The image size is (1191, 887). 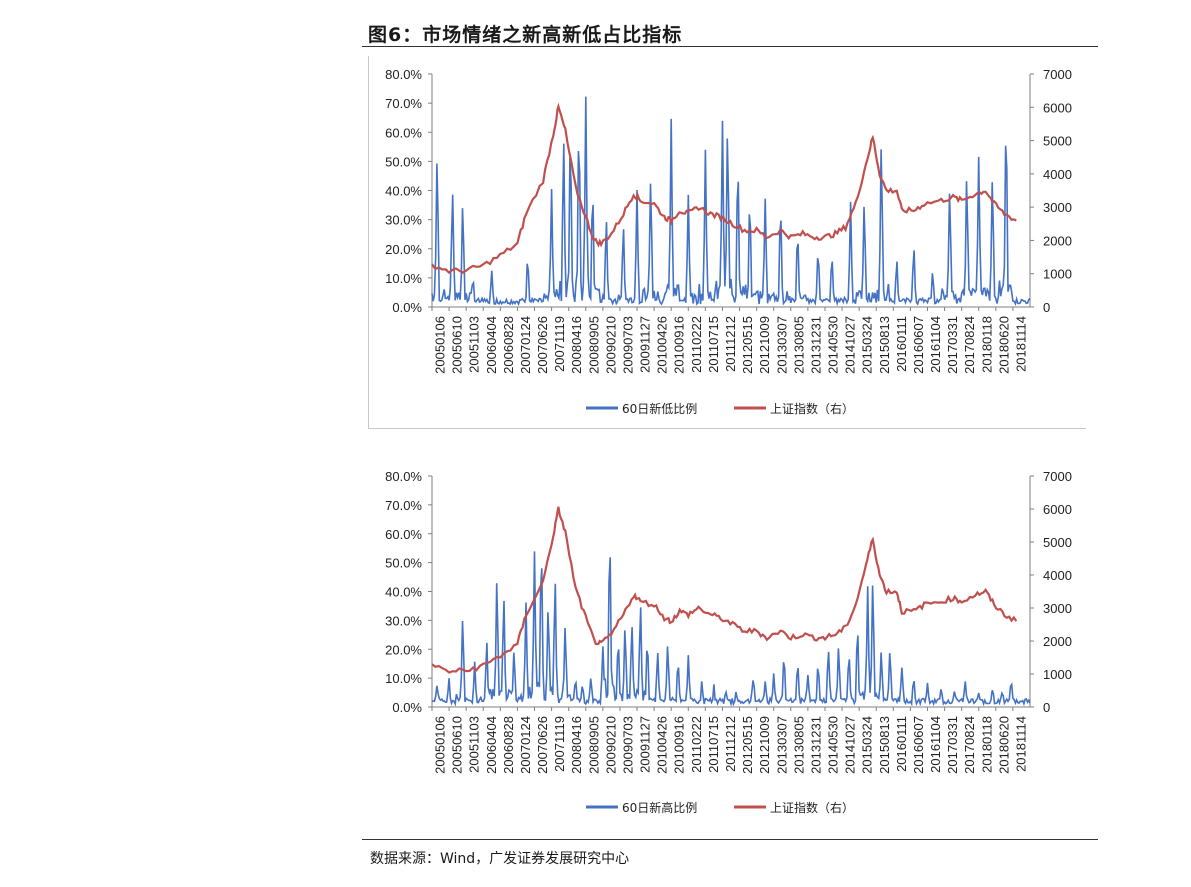 I want to click on x-tick-label: 20170824, so click(x=969, y=345).